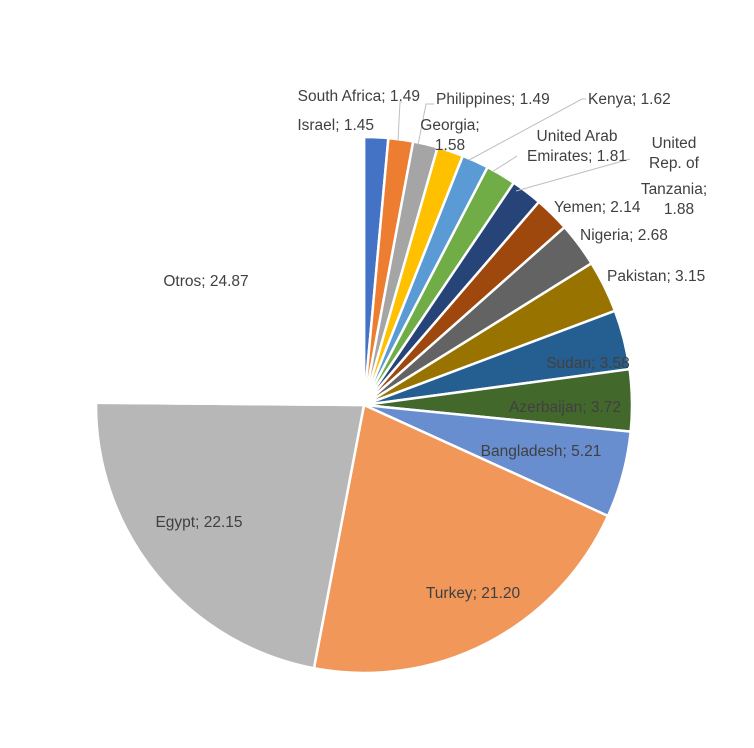 The width and height of the screenshot is (754, 748). Describe the element at coordinates (624, 235) in the screenshot. I see `data-label-nigeria: Nigeria; 2.68` at that location.